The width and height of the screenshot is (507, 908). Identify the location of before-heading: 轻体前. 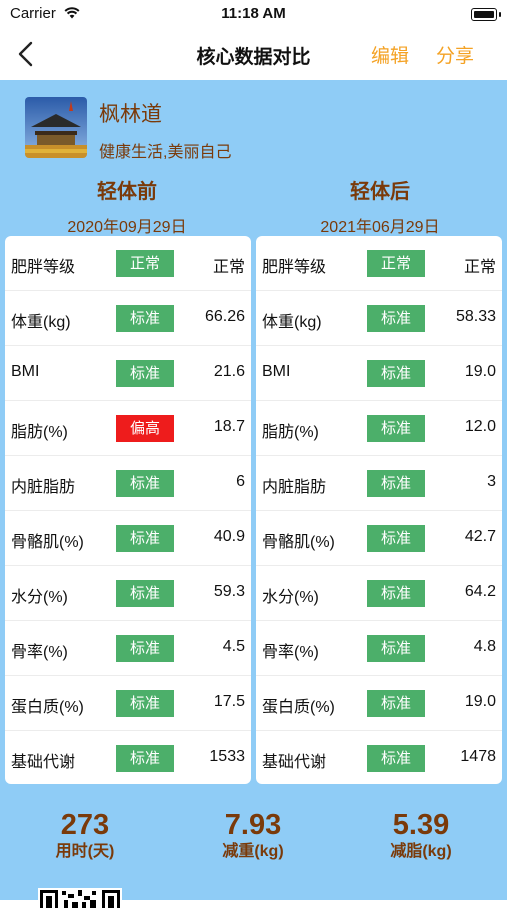
(127, 192).